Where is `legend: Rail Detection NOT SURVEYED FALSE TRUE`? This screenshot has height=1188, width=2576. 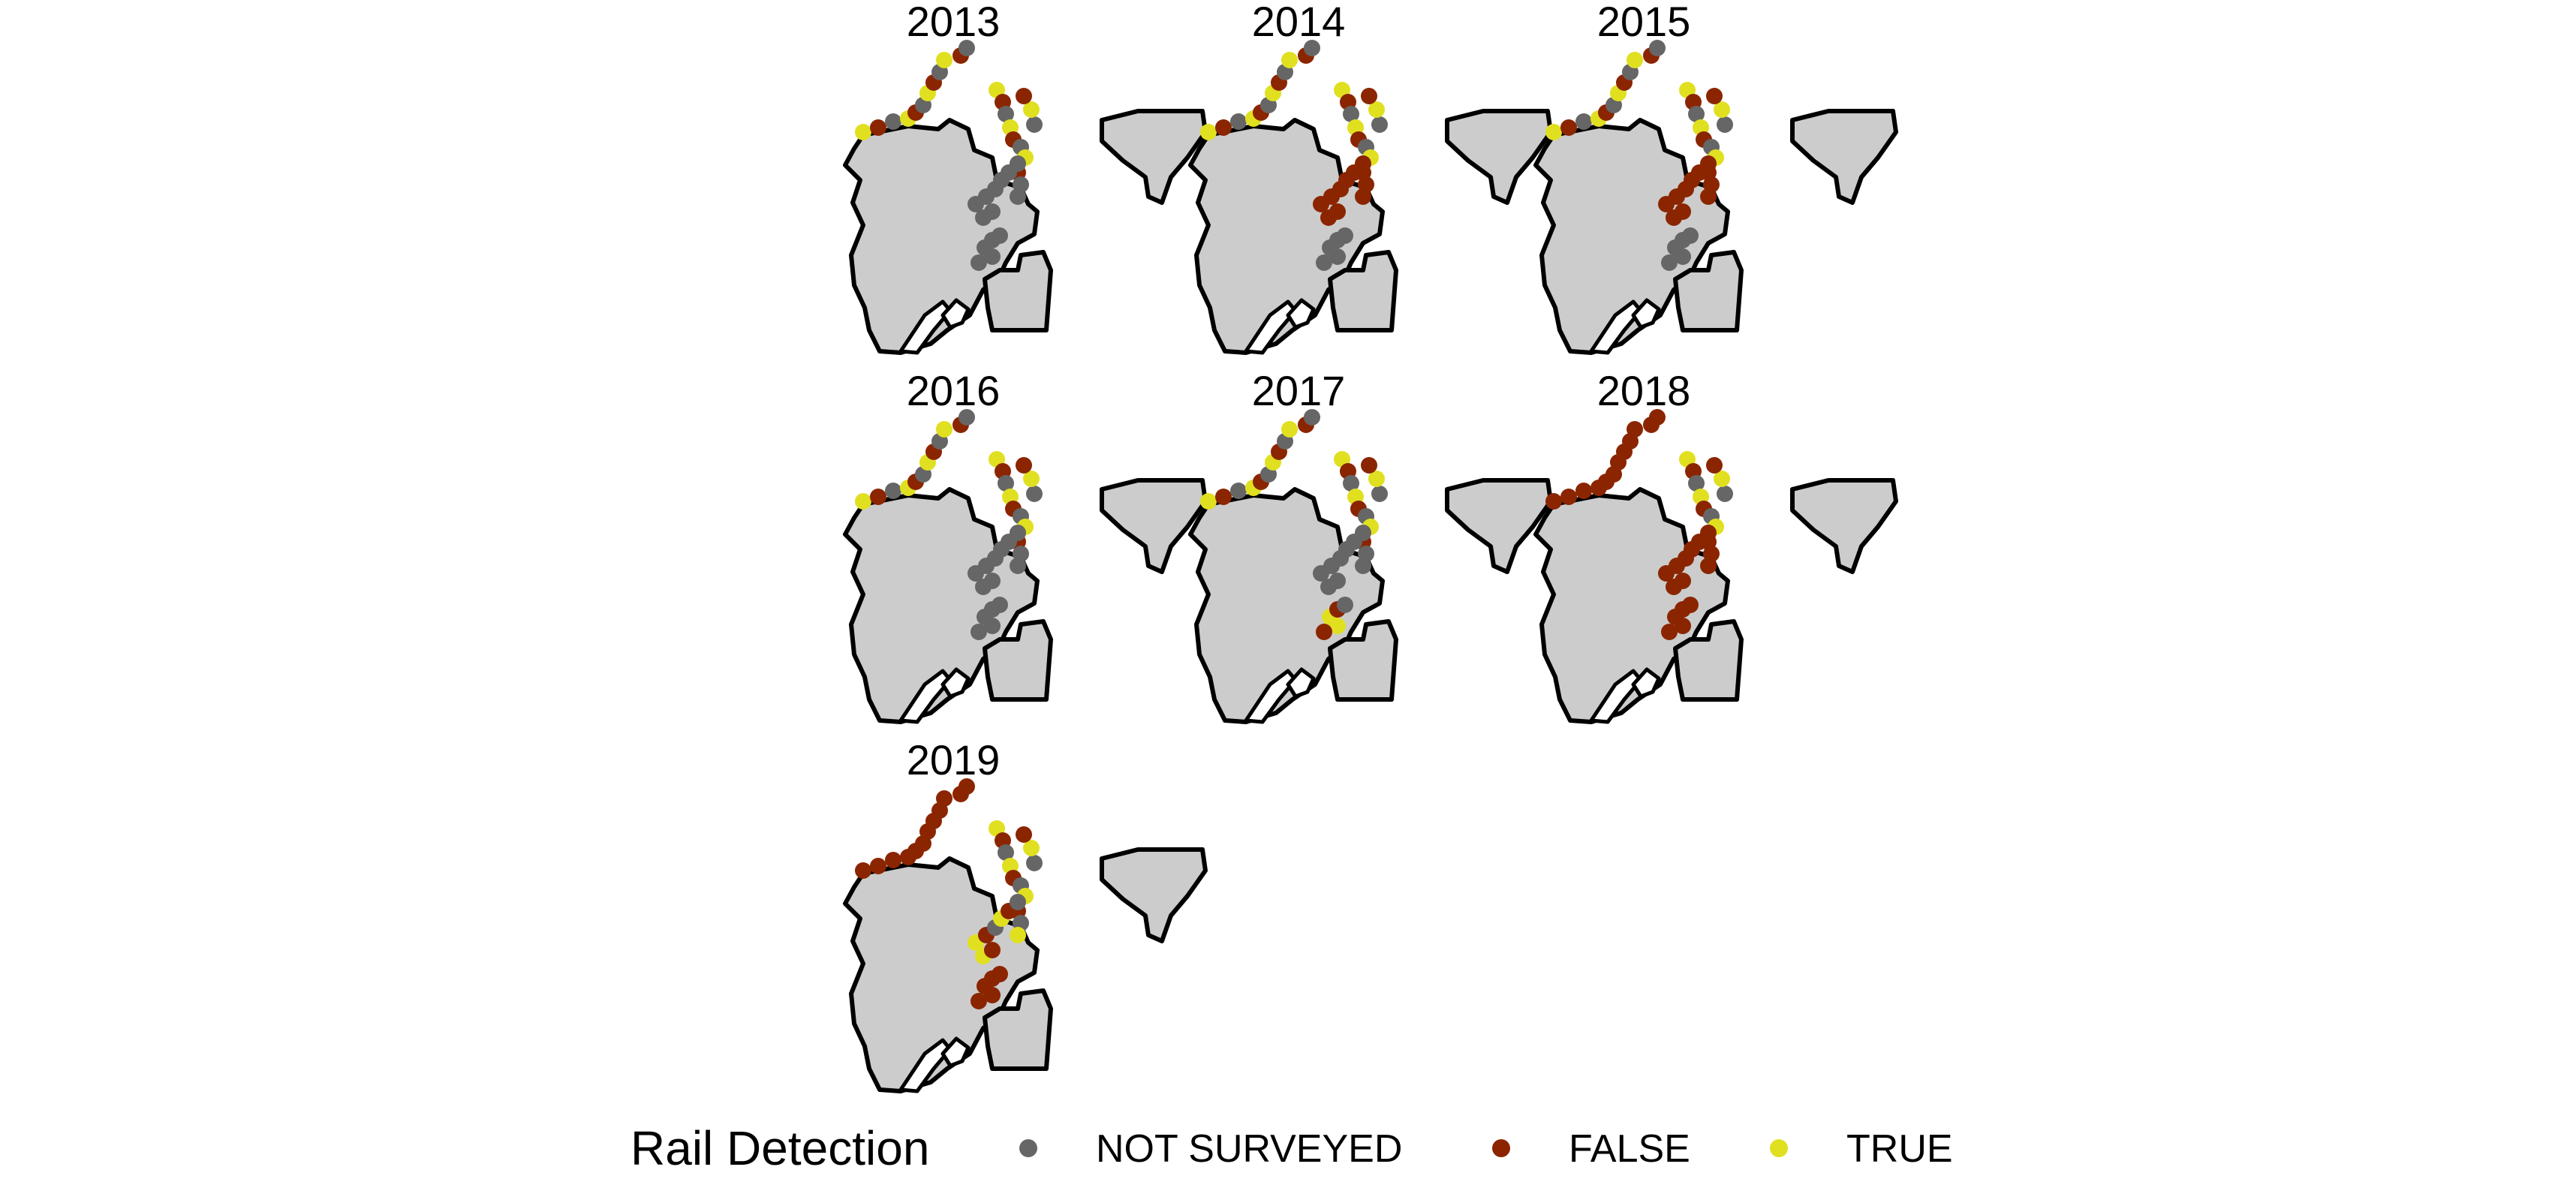 legend: Rail Detection NOT SURVEYED FALSE TRUE is located at coordinates (1291, 1148).